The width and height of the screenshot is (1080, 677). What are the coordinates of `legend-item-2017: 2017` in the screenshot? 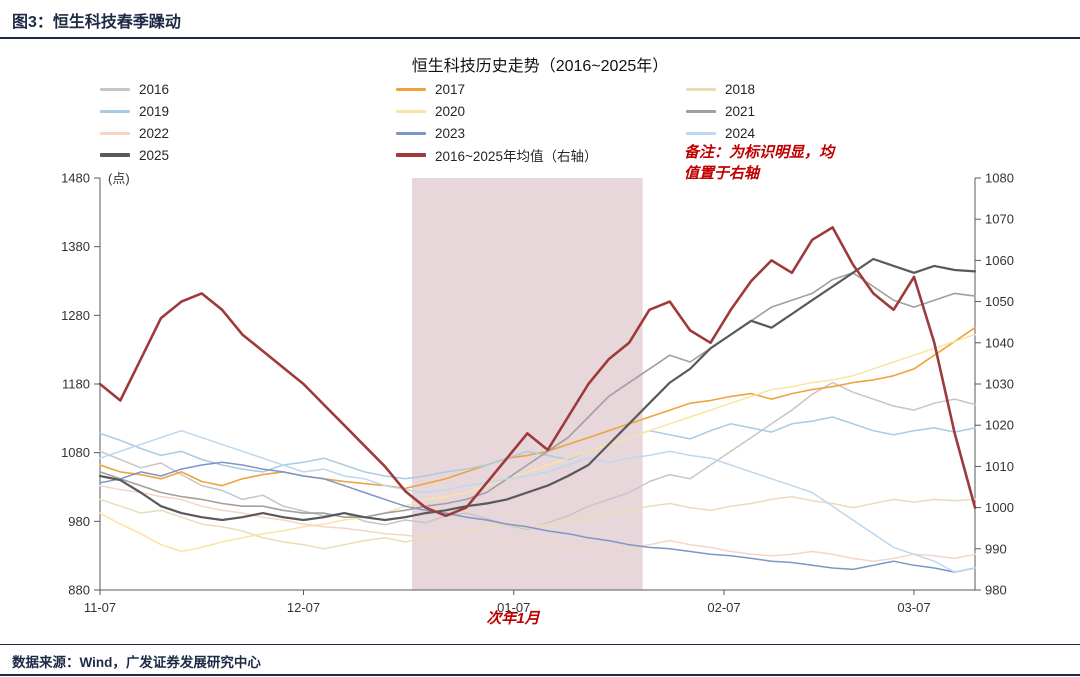 It's located at (541, 89).